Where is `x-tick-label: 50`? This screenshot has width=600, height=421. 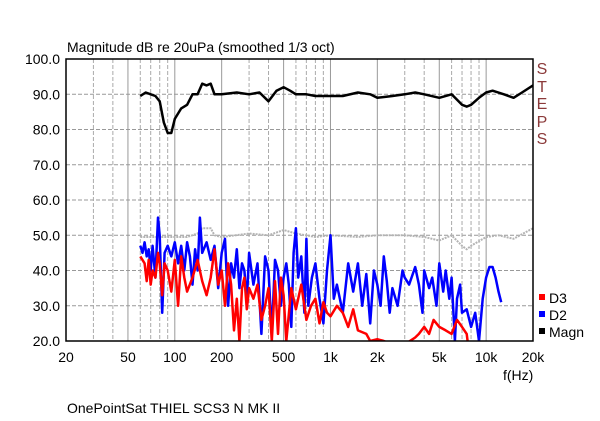
x-tick-label: 50 is located at coordinates (128, 357).